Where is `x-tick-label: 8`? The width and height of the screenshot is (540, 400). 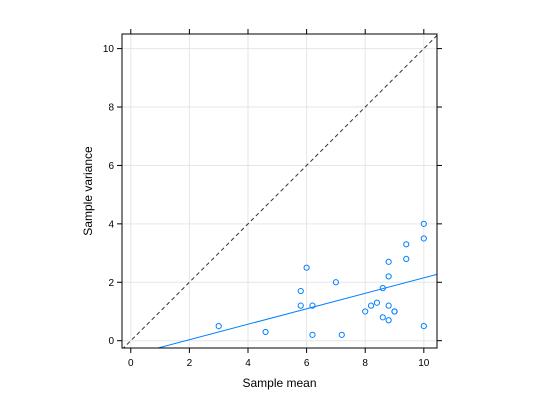
x-tick-label: 8 is located at coordinates (365, 363).